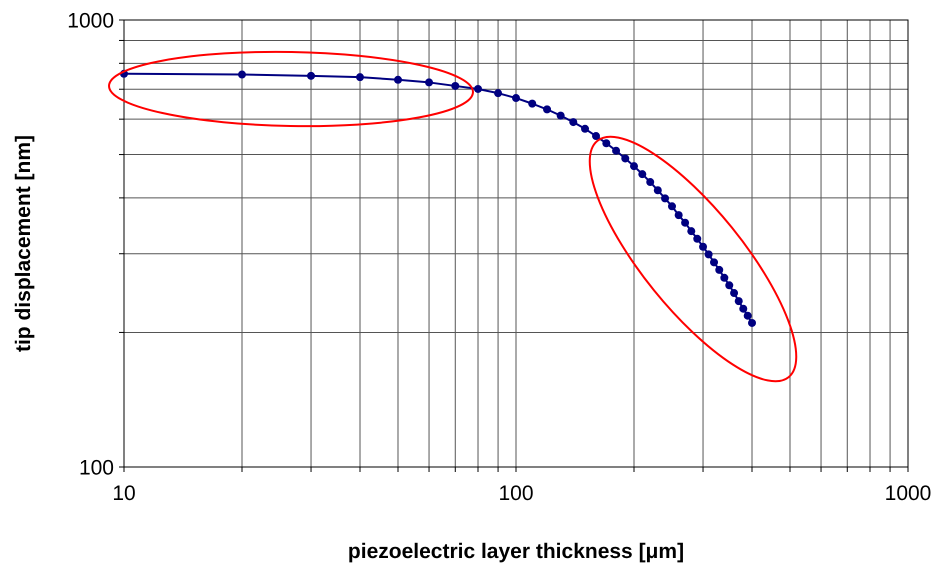 The height and width of the screenshot is (570, 942). I want to click on y-axis-title: tip displacement [nm], so click(23, 243).